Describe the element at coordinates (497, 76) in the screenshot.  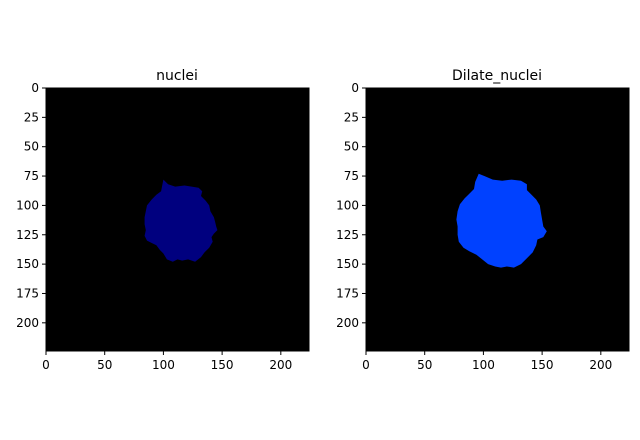
I see `panel-title-dilate-nuclei: Dilate_nuclei` at that location.